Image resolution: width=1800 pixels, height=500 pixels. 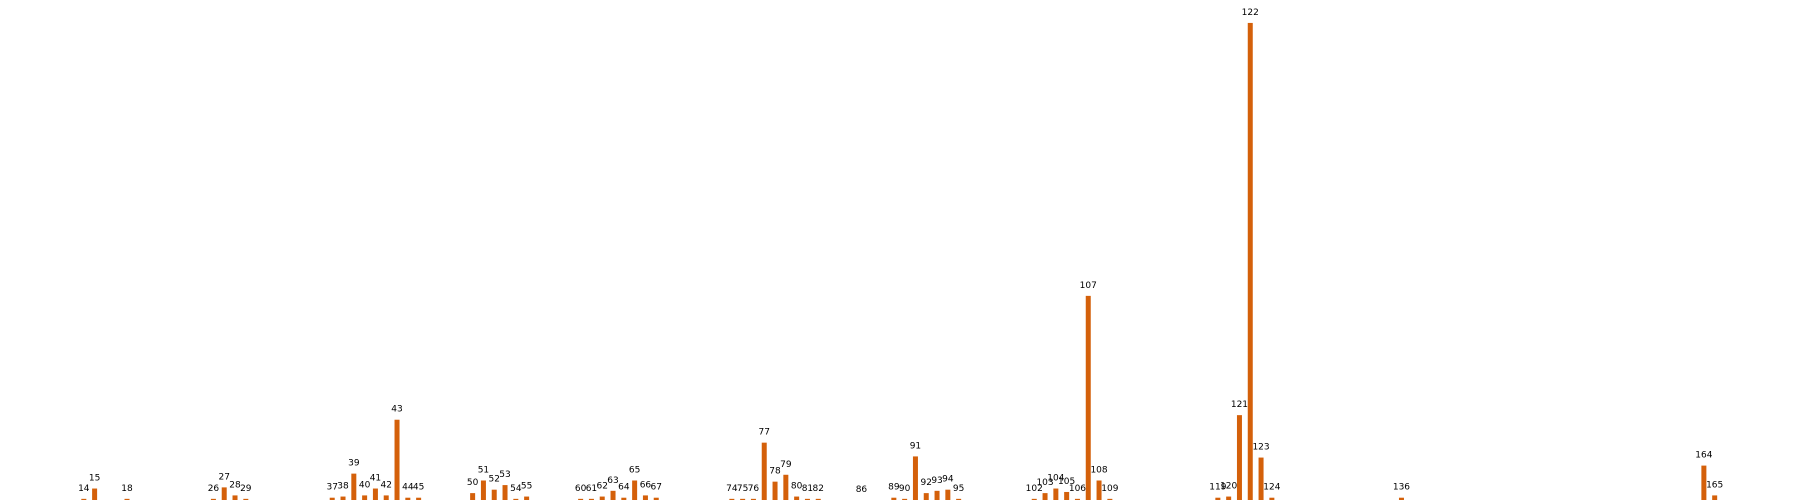 I want to click on bar-label: 26, so click(x=214, y=489).